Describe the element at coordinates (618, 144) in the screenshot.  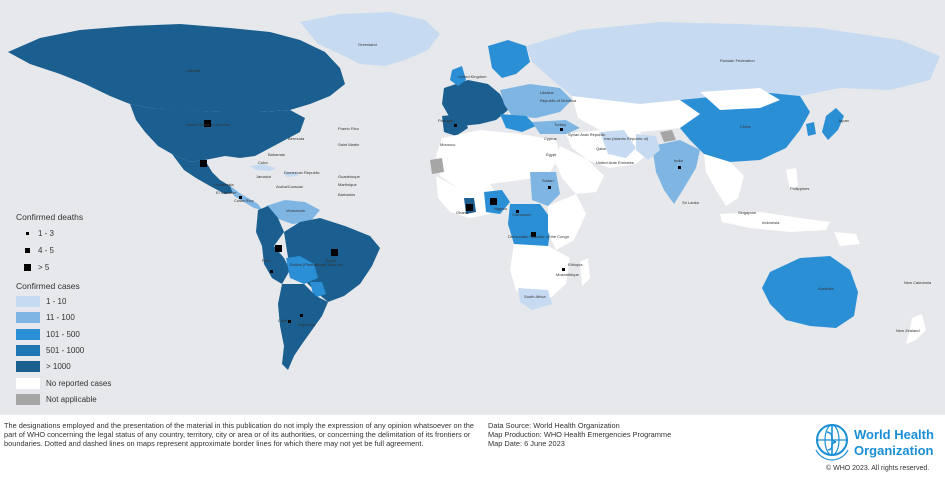
I see `country-iran` at that location.